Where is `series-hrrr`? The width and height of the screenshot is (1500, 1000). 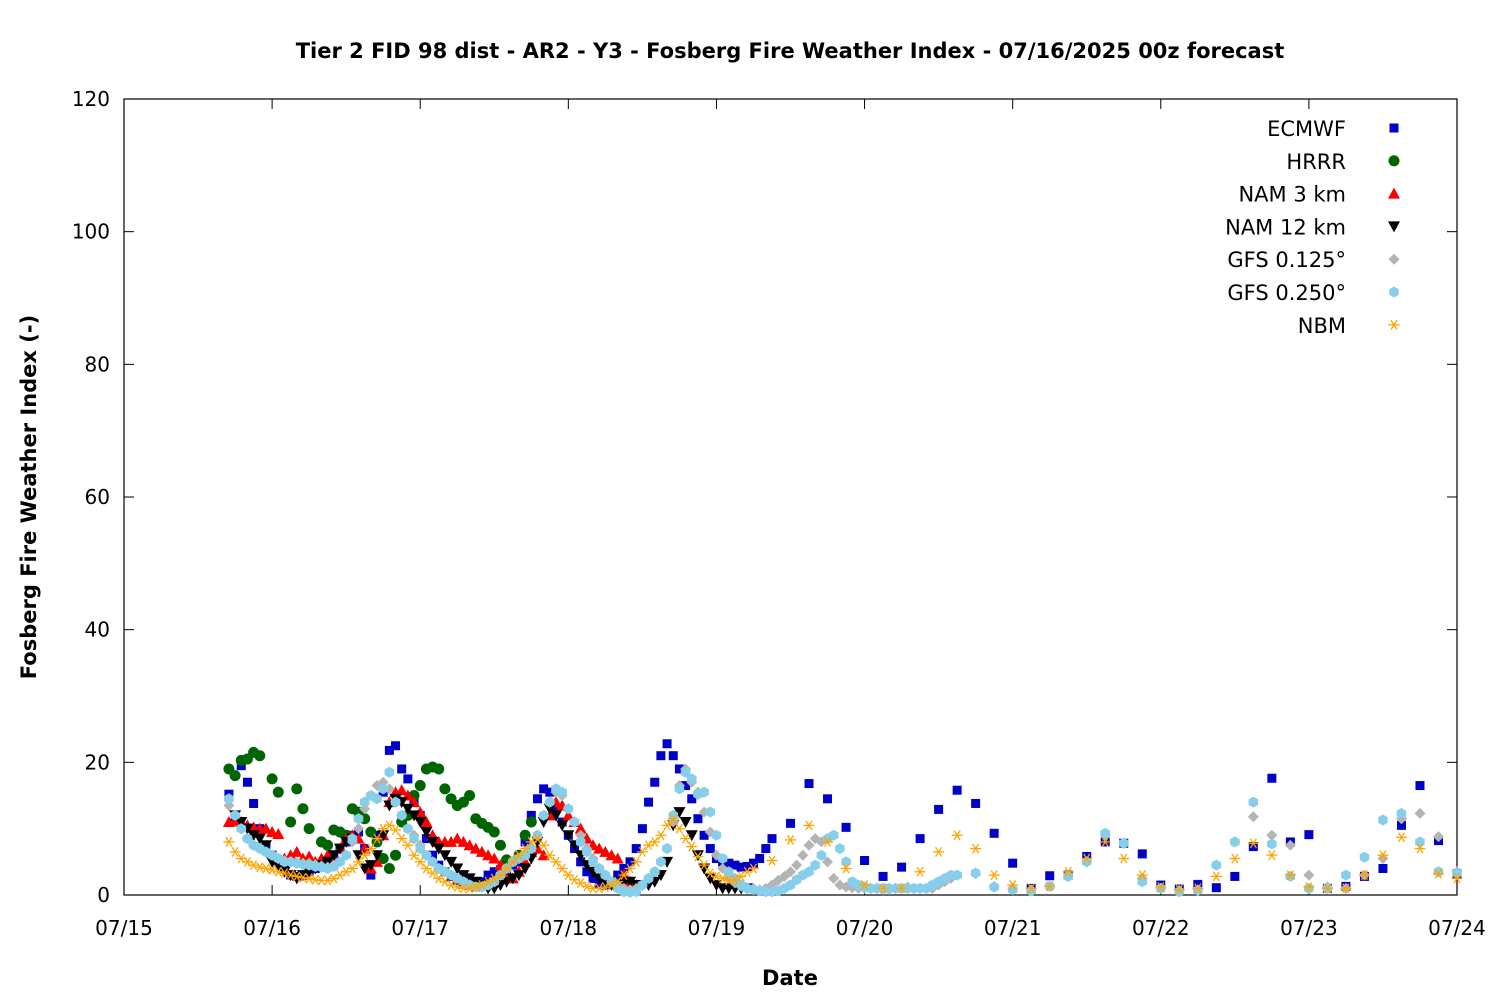
series-hrrr is located at coordinates (380, 810).